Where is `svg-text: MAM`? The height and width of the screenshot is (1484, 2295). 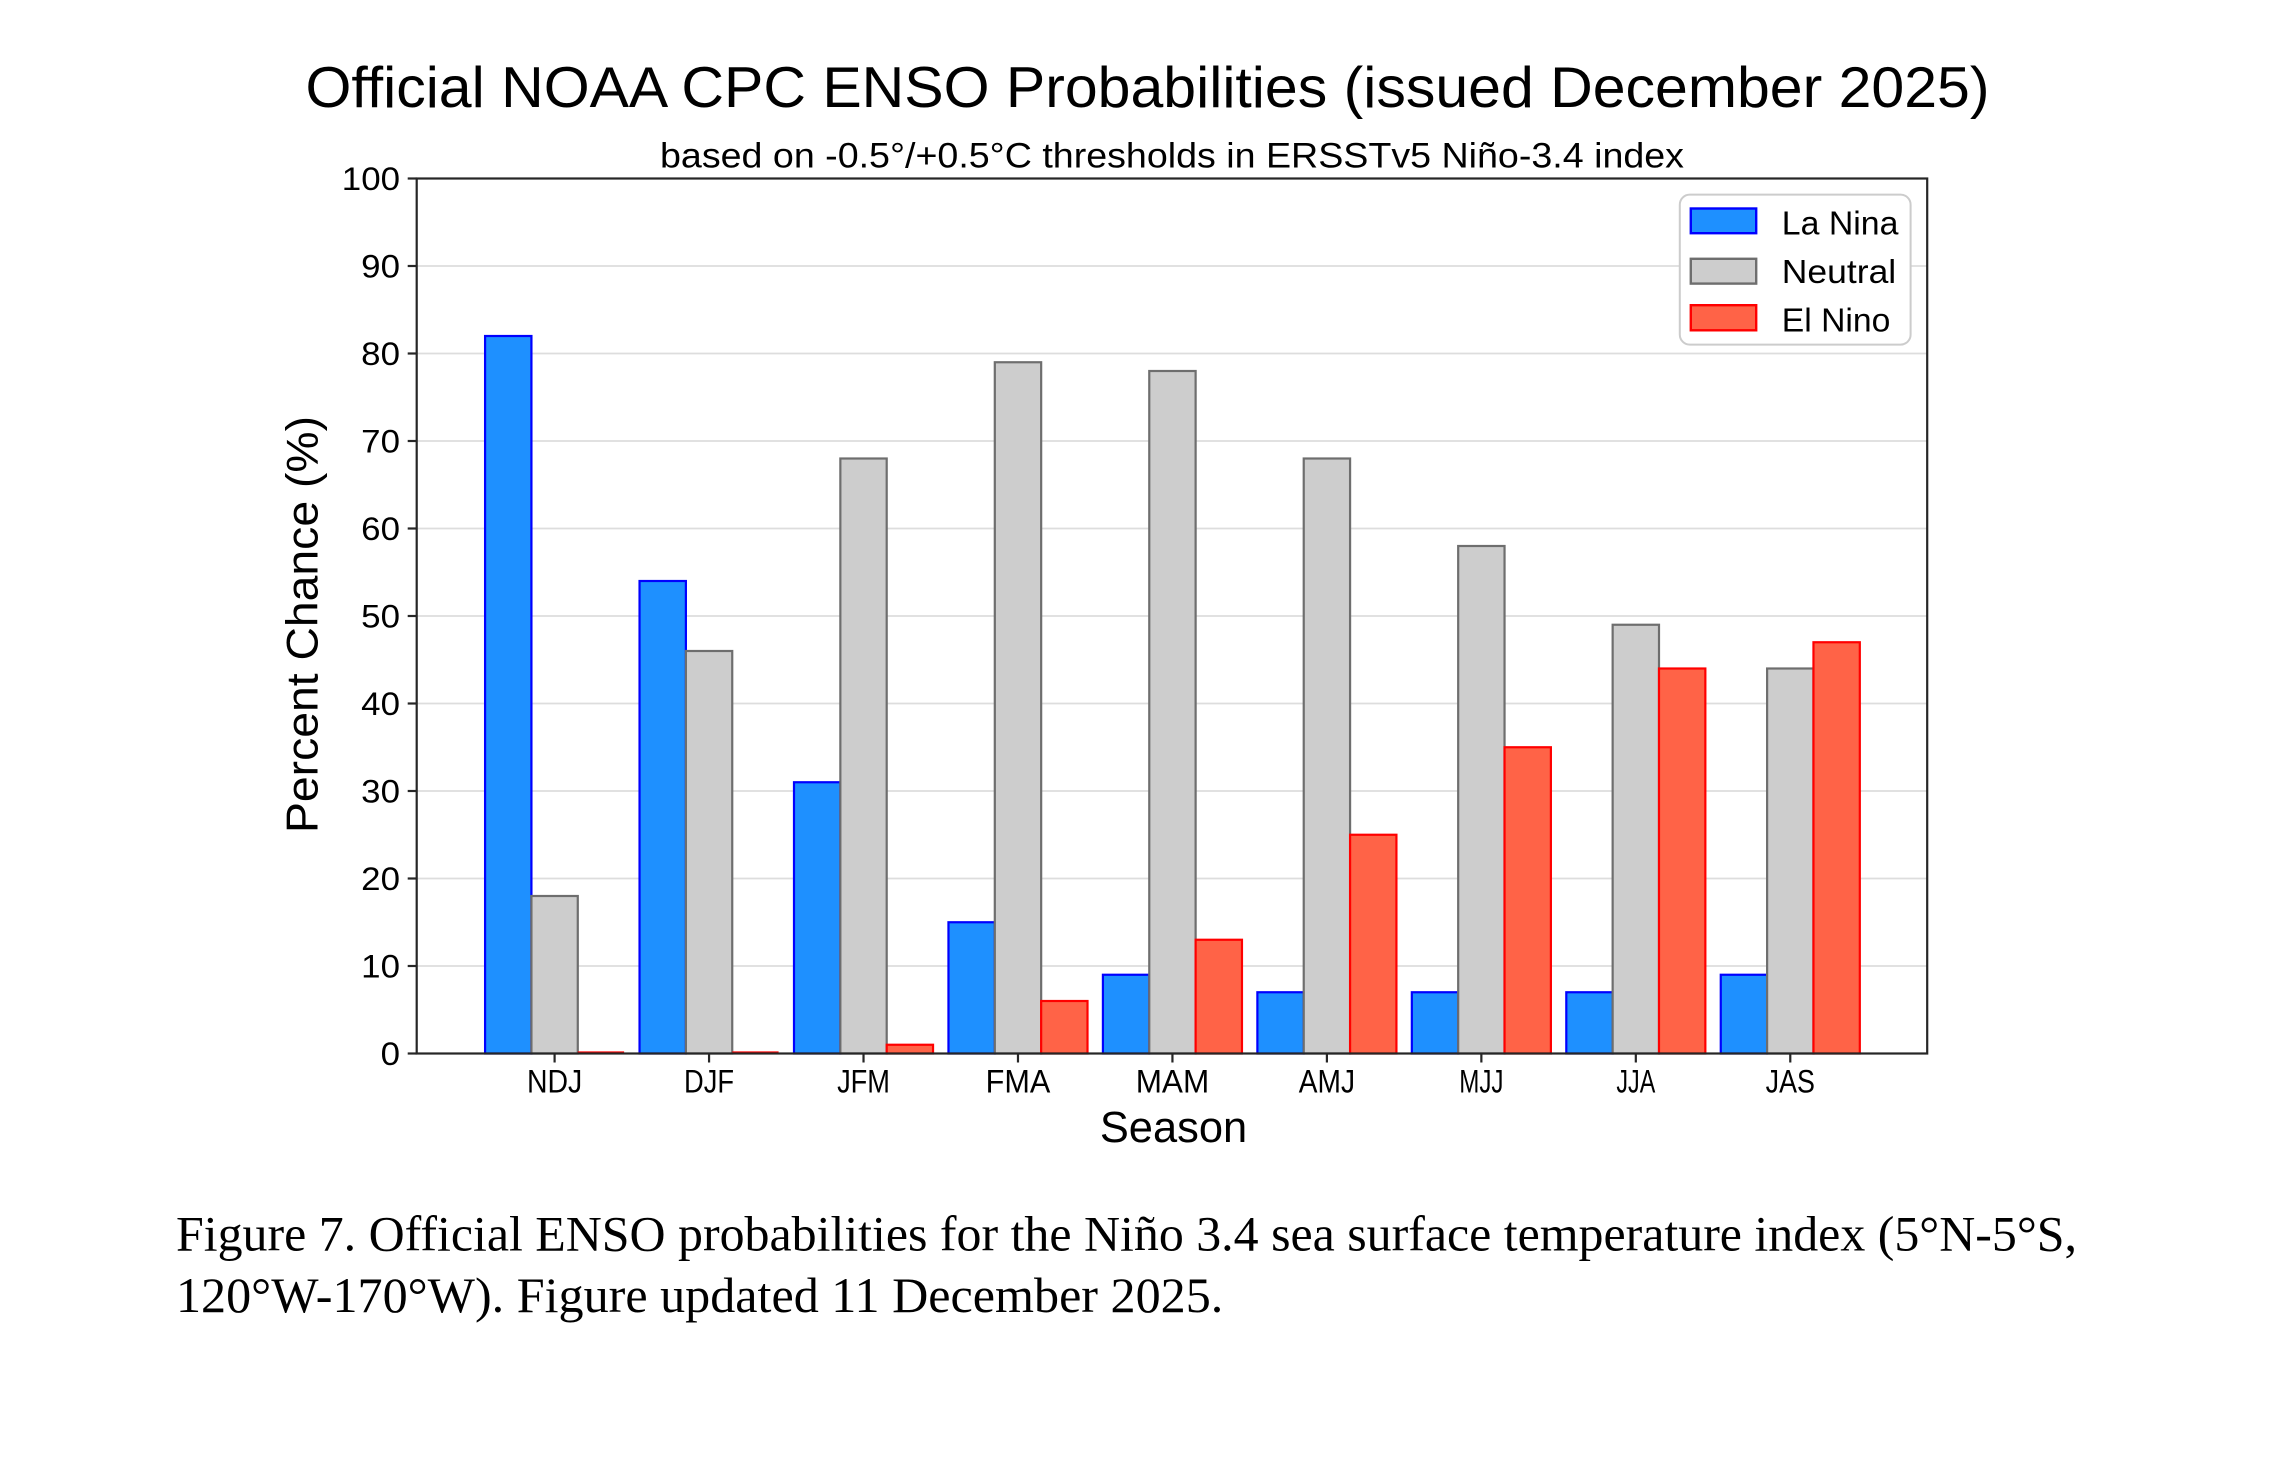
svg-text: MAM is located at coordinates (1173, 1082).